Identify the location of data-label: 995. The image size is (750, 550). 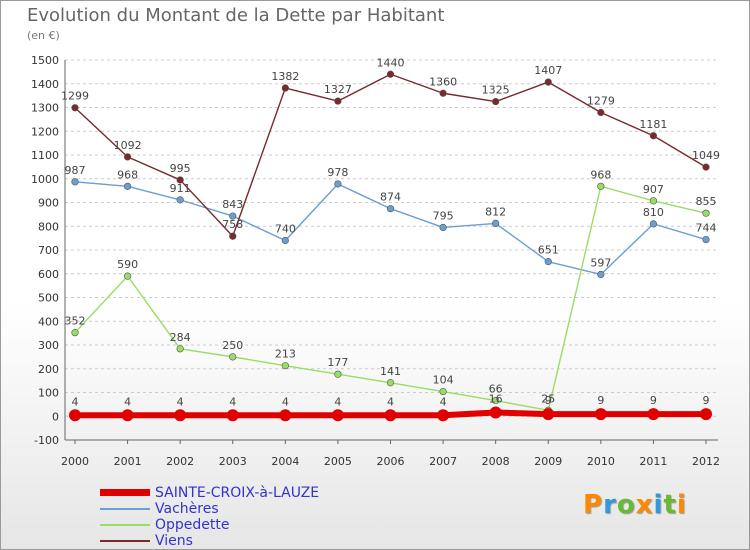
(180, 168).